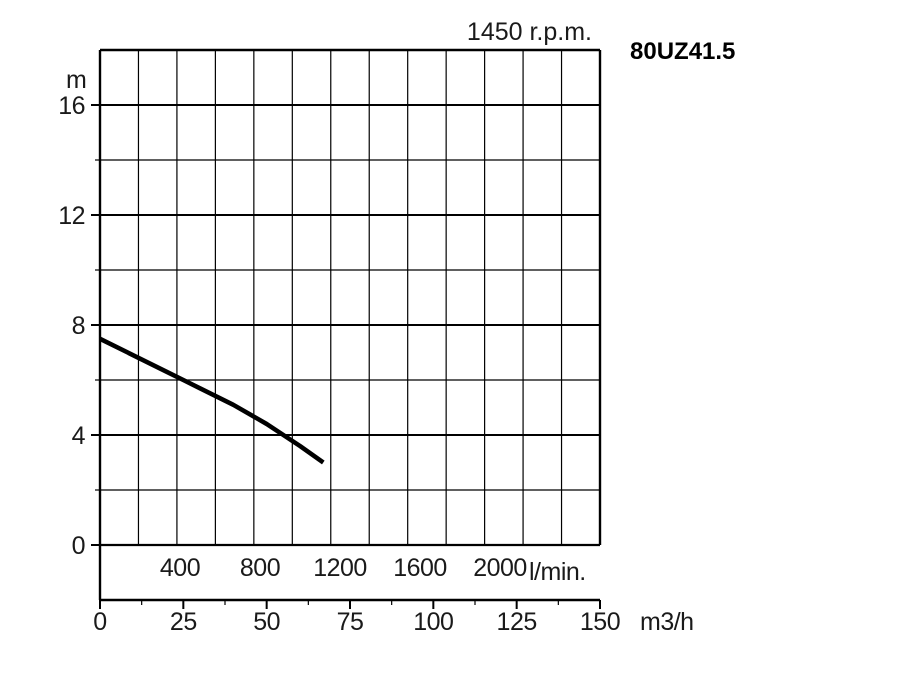 This screenshot has height=700, width=900. What do you see at coordinates (517, 622) in the screenshot?
I see `x-tick-label-m3h: 125` at bounding box center [517, 622].